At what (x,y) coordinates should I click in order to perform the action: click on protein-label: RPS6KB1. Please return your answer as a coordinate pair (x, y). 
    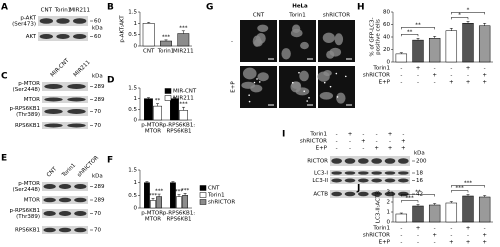
    Looking at the image, I should click on (27, 231).